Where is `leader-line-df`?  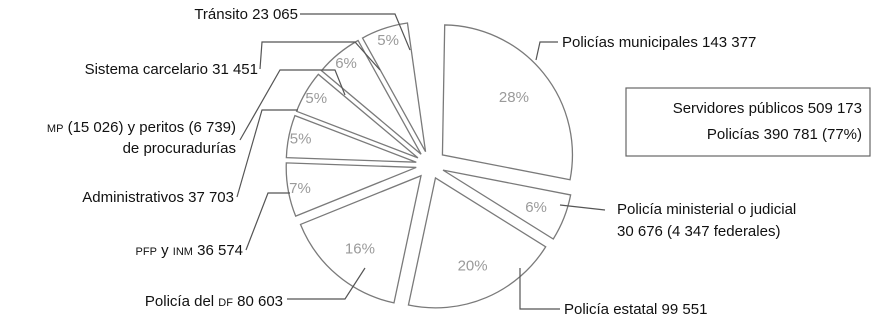
leader-line-df is located at coordinates (326, 283).